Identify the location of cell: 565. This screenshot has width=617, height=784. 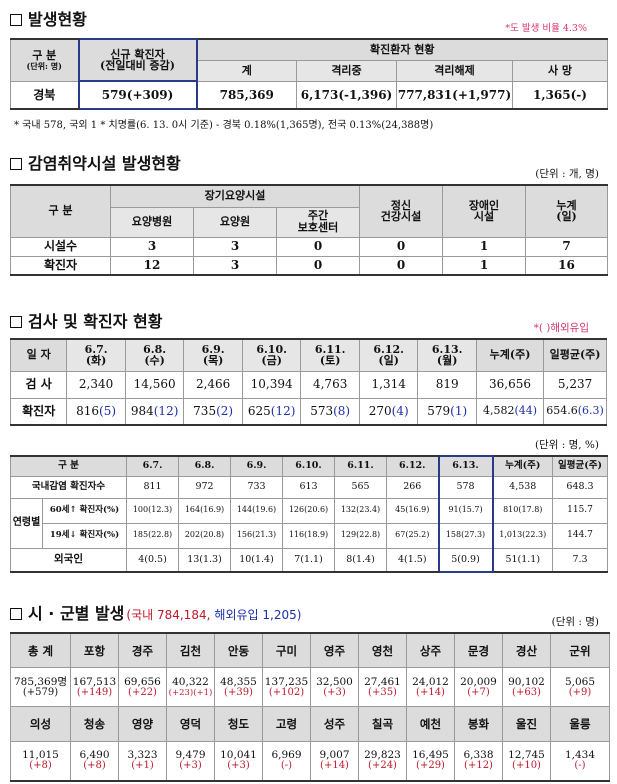
(361, 487).